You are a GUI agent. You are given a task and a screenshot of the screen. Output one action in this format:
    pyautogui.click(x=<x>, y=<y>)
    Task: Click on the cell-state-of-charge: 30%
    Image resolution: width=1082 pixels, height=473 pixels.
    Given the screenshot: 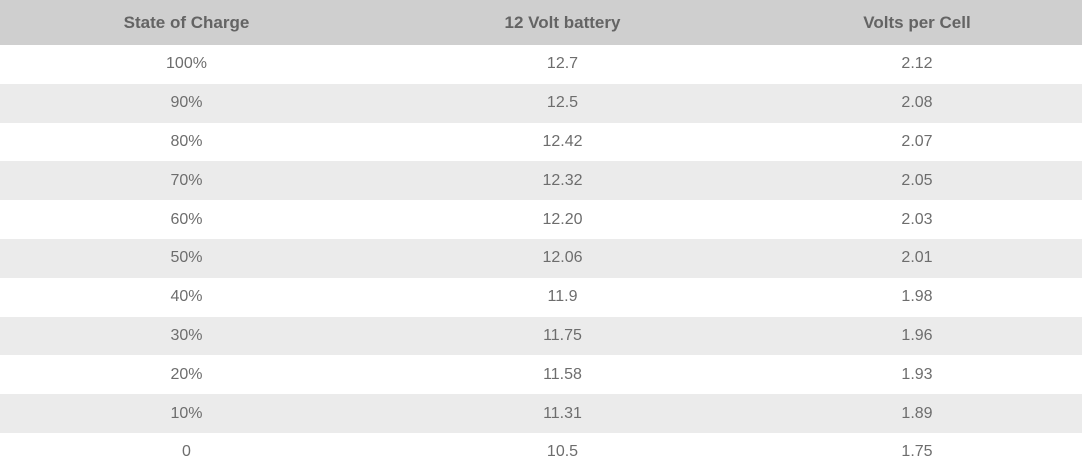 What is the action you would take?
    pyautogui.click(x=186, y=335)
    